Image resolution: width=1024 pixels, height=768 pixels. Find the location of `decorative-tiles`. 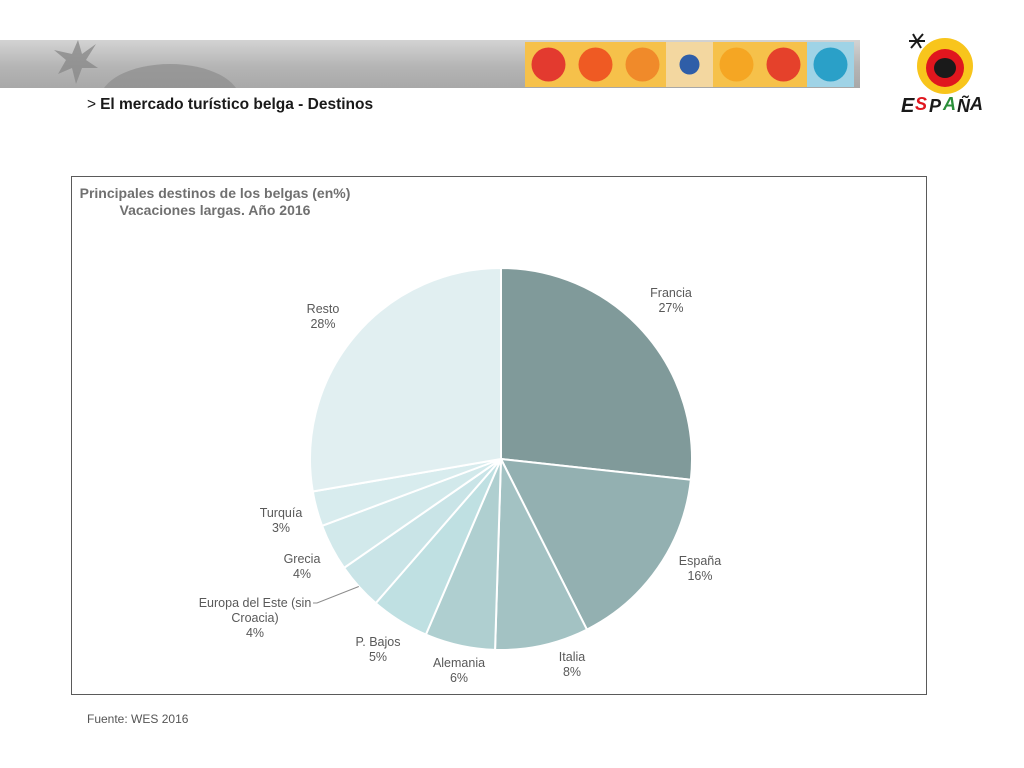

decorative-tiles is located at coordinates (689, 64).